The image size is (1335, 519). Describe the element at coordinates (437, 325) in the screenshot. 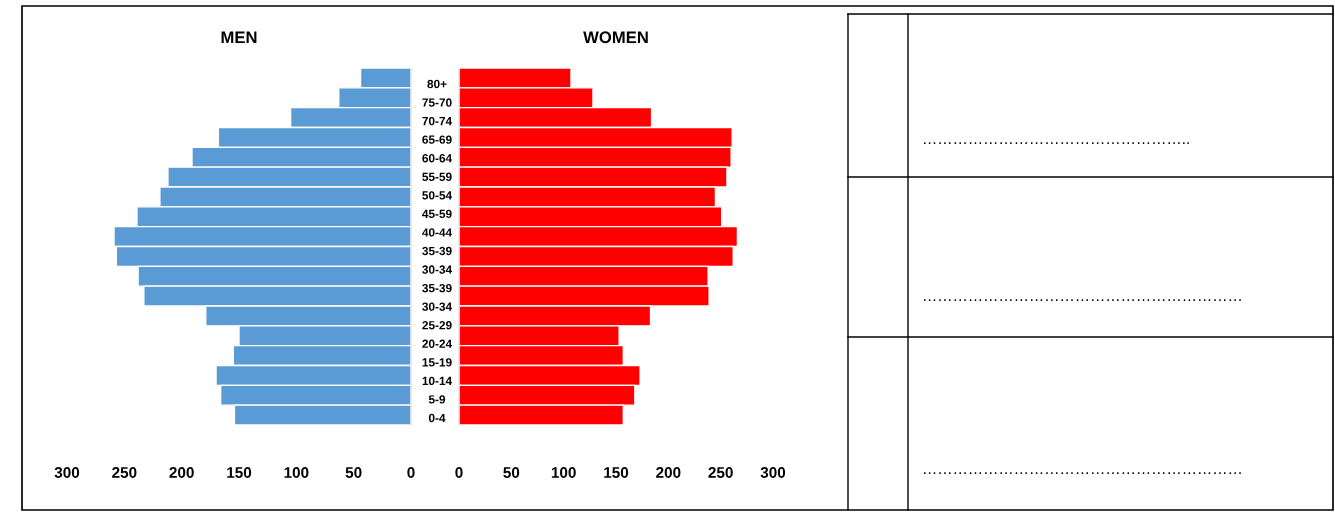

I see `text: 25-29` at that location.